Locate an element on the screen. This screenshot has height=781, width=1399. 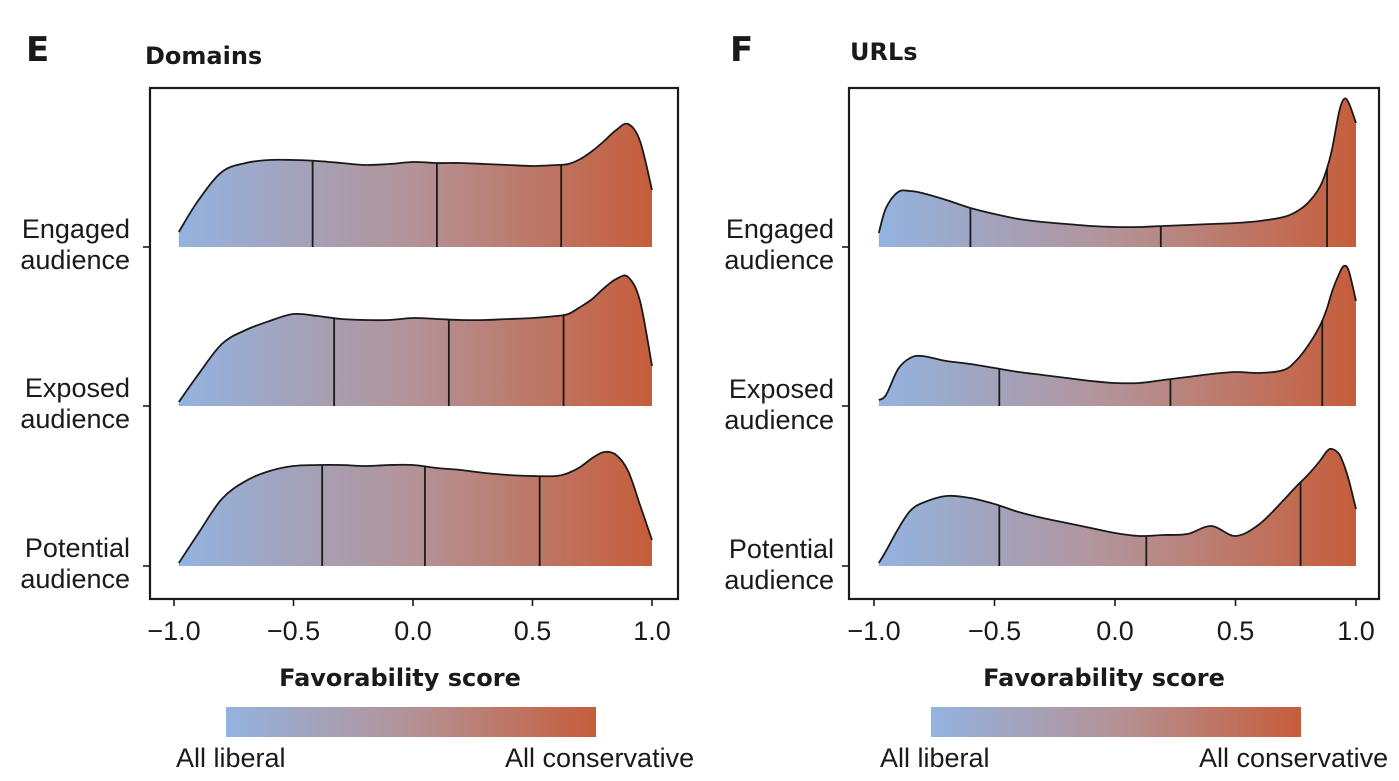
ylabel-engaged-e: Engaged audience is located at coordinates (65, 245).